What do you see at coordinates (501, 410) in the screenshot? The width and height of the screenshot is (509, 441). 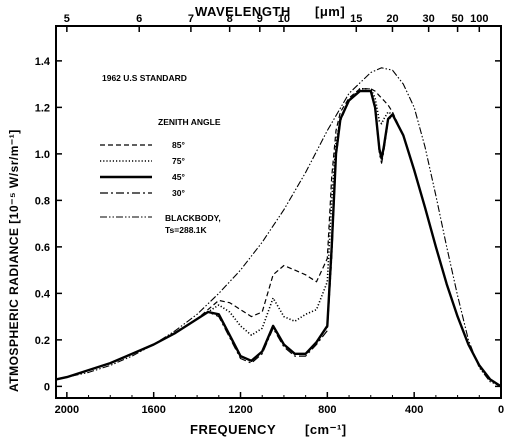 I see `x-tick-label: 0` at bounding box center [501, 410].